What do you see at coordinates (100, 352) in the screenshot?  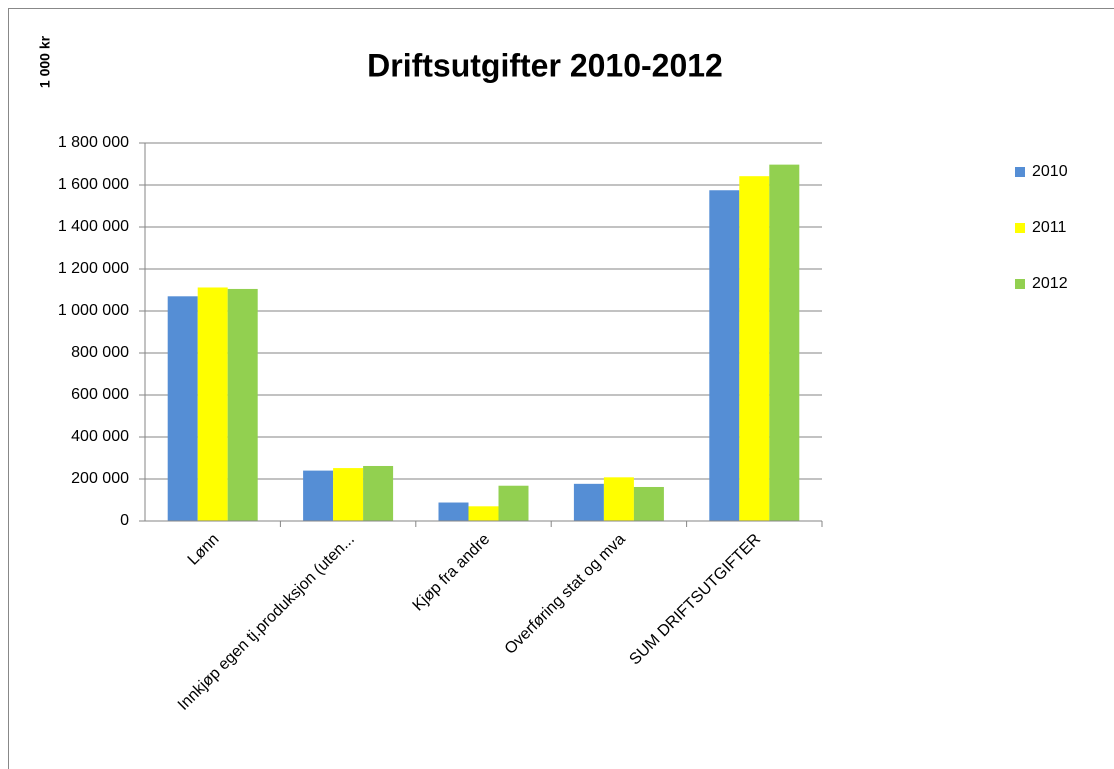 I see `y-tick-label: 800 000` at bounding box center [100, 352].